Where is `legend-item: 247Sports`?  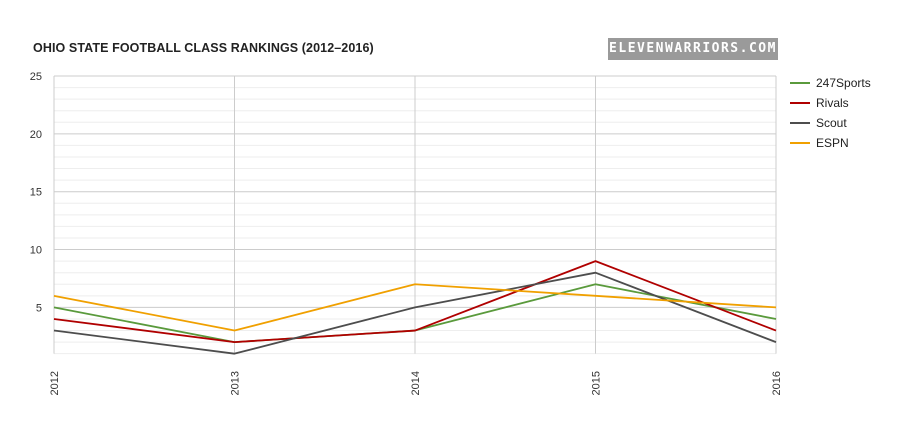 legend-item: 247Sports is located at coordinates (830, 83).